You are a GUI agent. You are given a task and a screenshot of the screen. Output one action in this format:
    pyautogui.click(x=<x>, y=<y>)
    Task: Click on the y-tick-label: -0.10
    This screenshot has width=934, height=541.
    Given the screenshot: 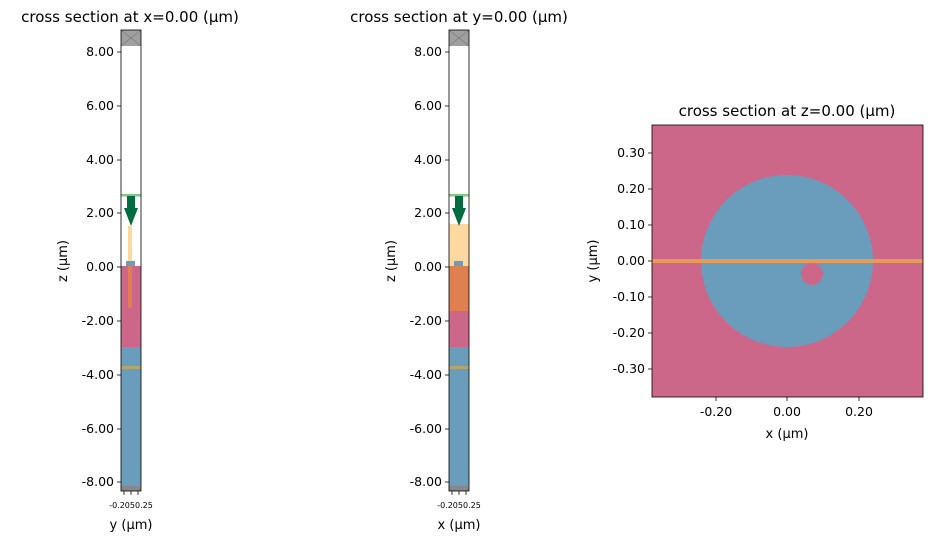 What is the action you would take?
    pyautogui.click(x=629, y=296)
    